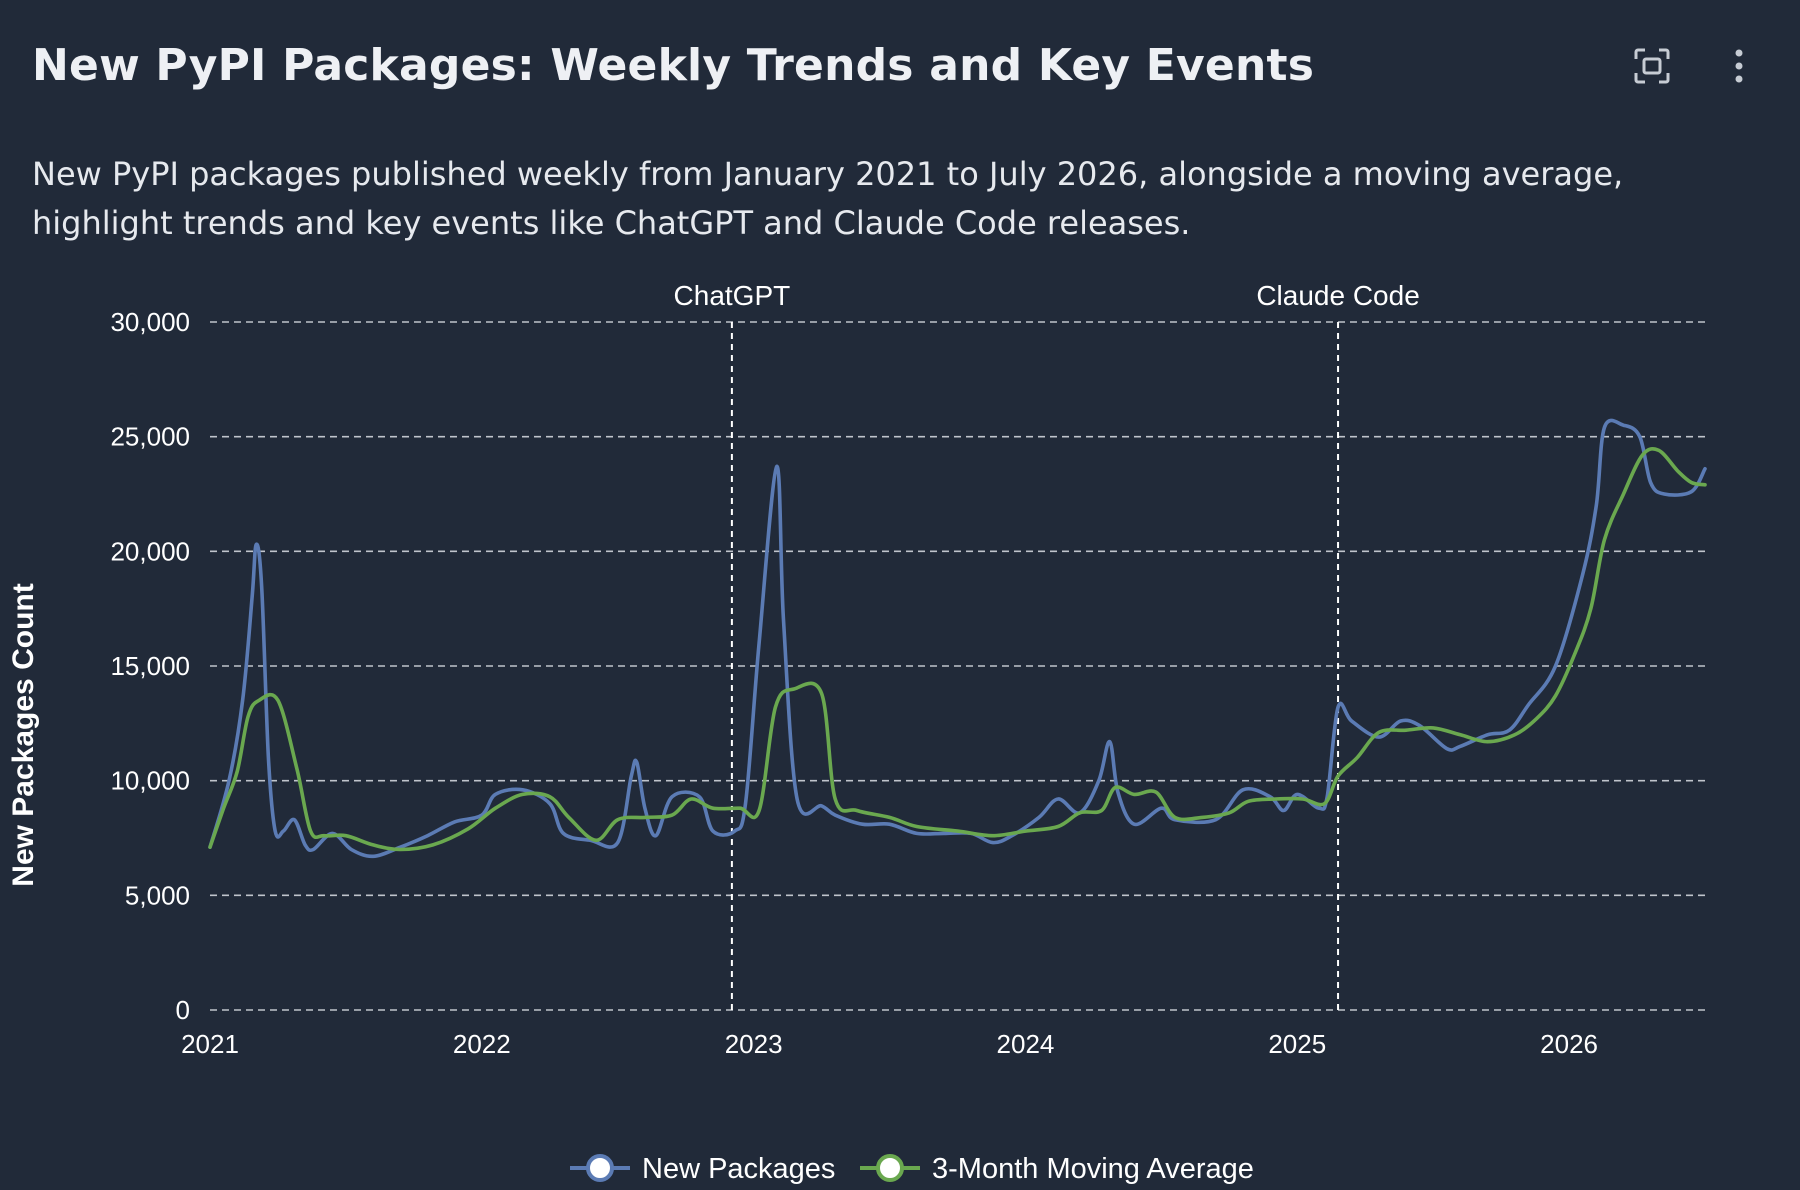  I want to click on event-label: Claude Code, so click(1337, 295).